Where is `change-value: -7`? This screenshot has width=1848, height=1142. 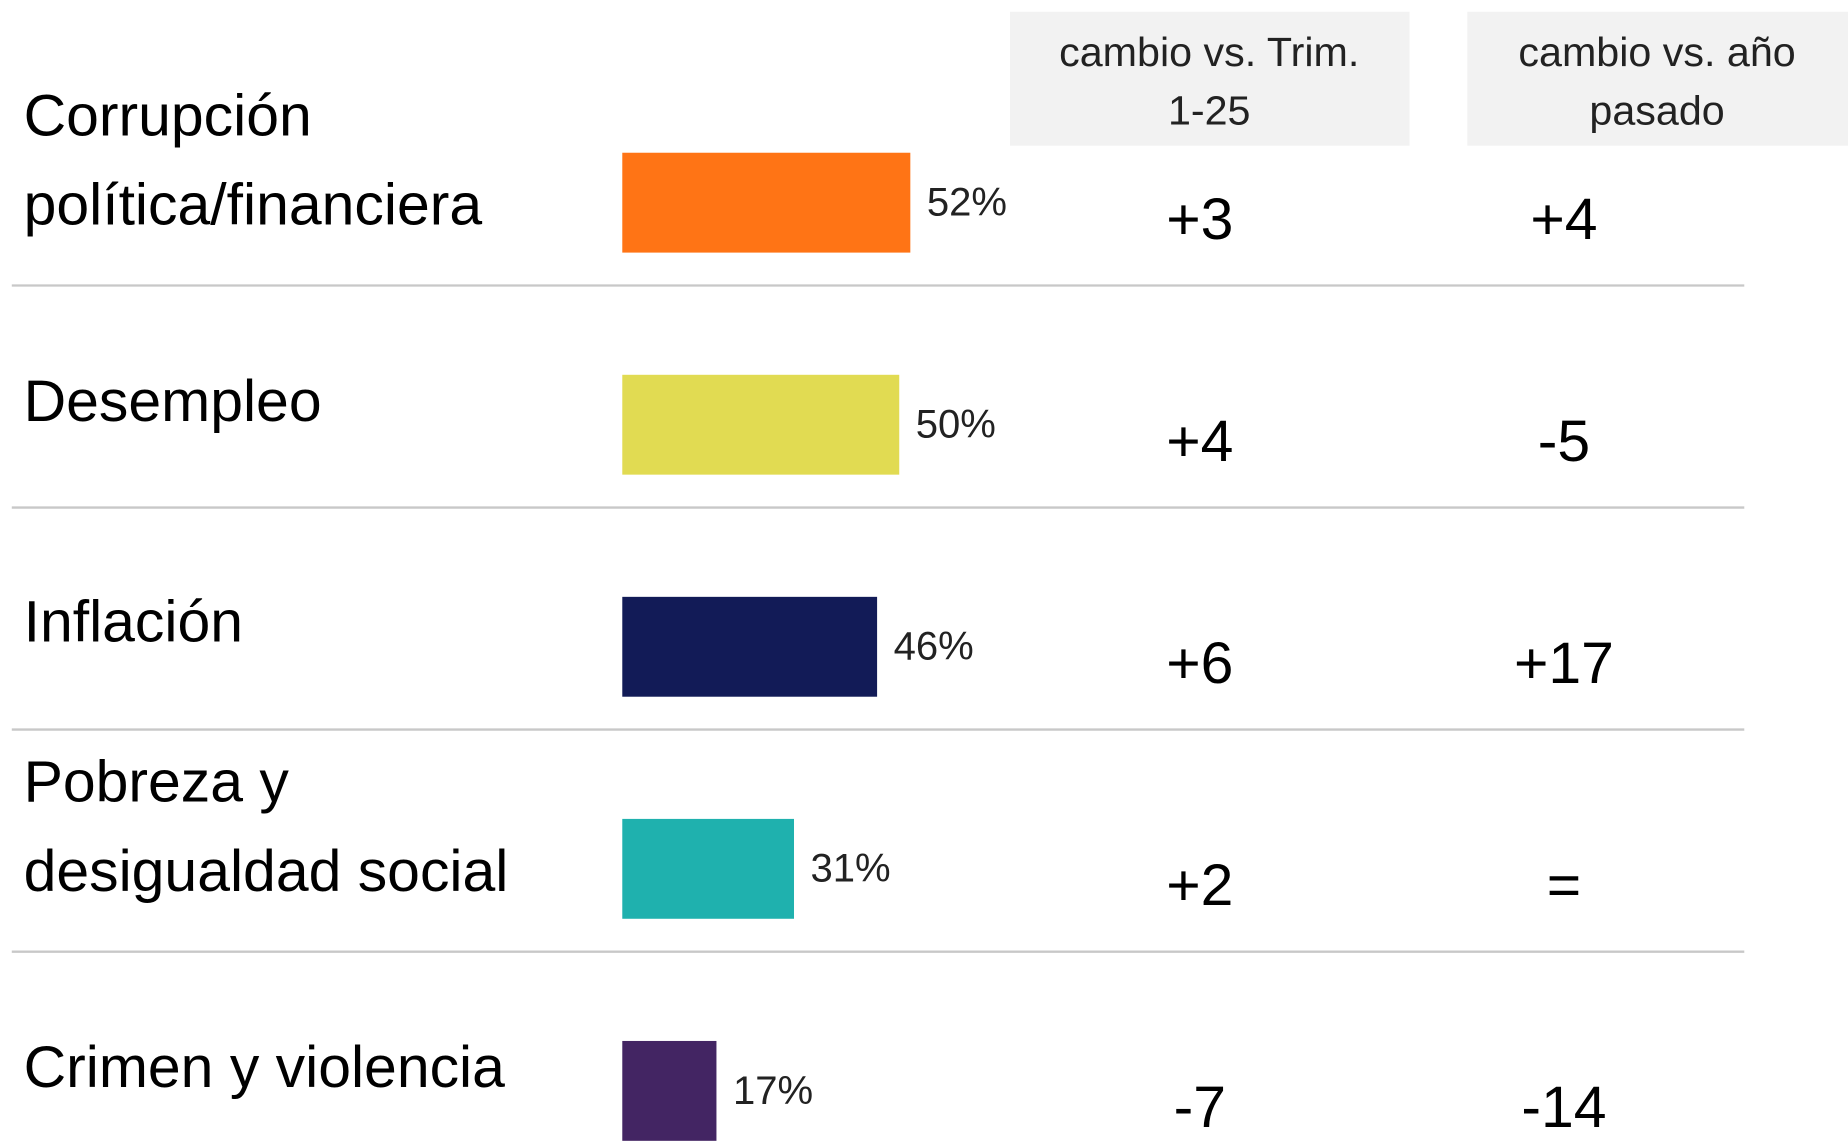
change-value: -7 is located at coordinates (1200, 1107).